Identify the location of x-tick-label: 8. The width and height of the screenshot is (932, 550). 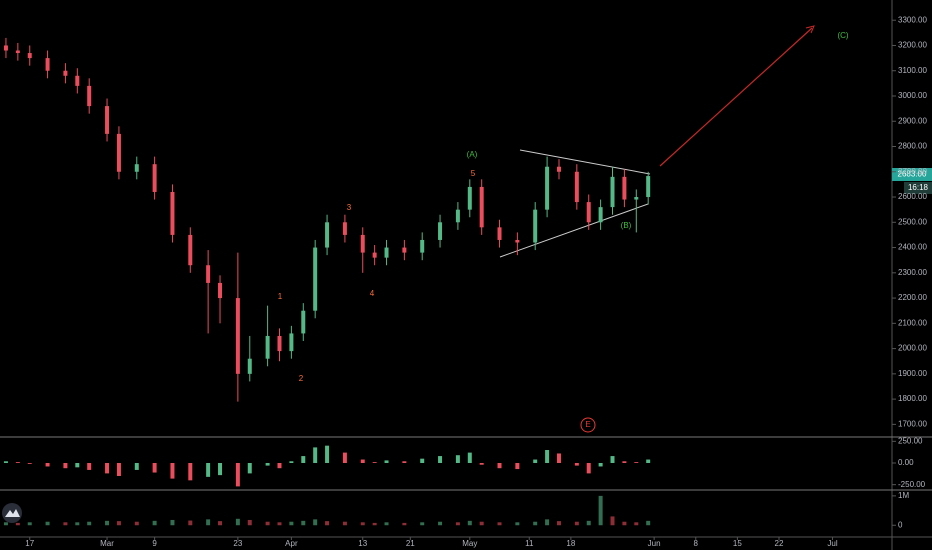
(696, 543).